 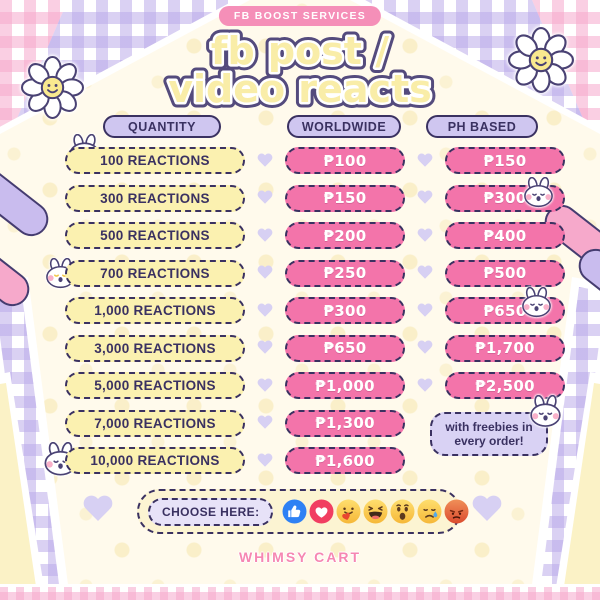 I want to click on column-header-quantity: QUANTITY, so click(x=162, y=126).